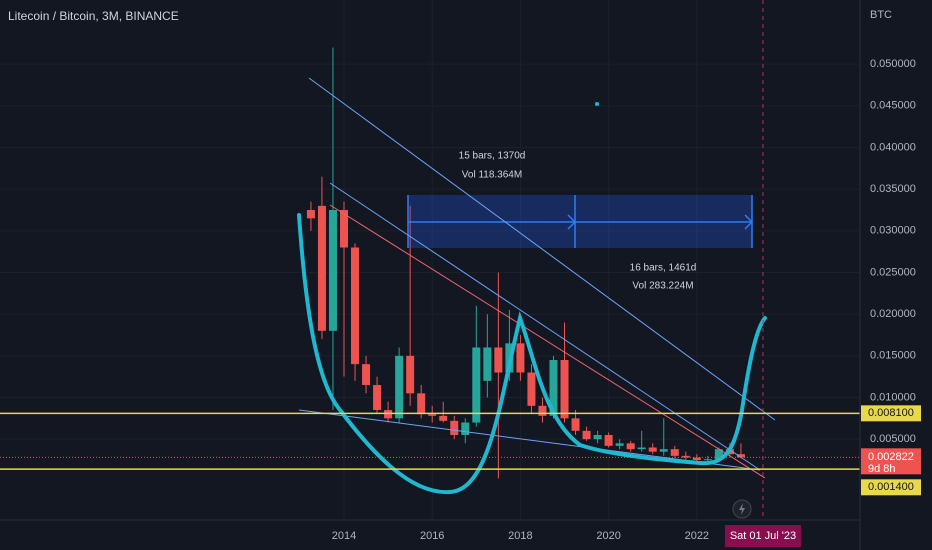 The width and height of the screenshot is (932, 550). What do you see at coordinates (893, 314) in the screenshot?
I see `y-tick-label: 0.020000` at bounding box center [893, 314].